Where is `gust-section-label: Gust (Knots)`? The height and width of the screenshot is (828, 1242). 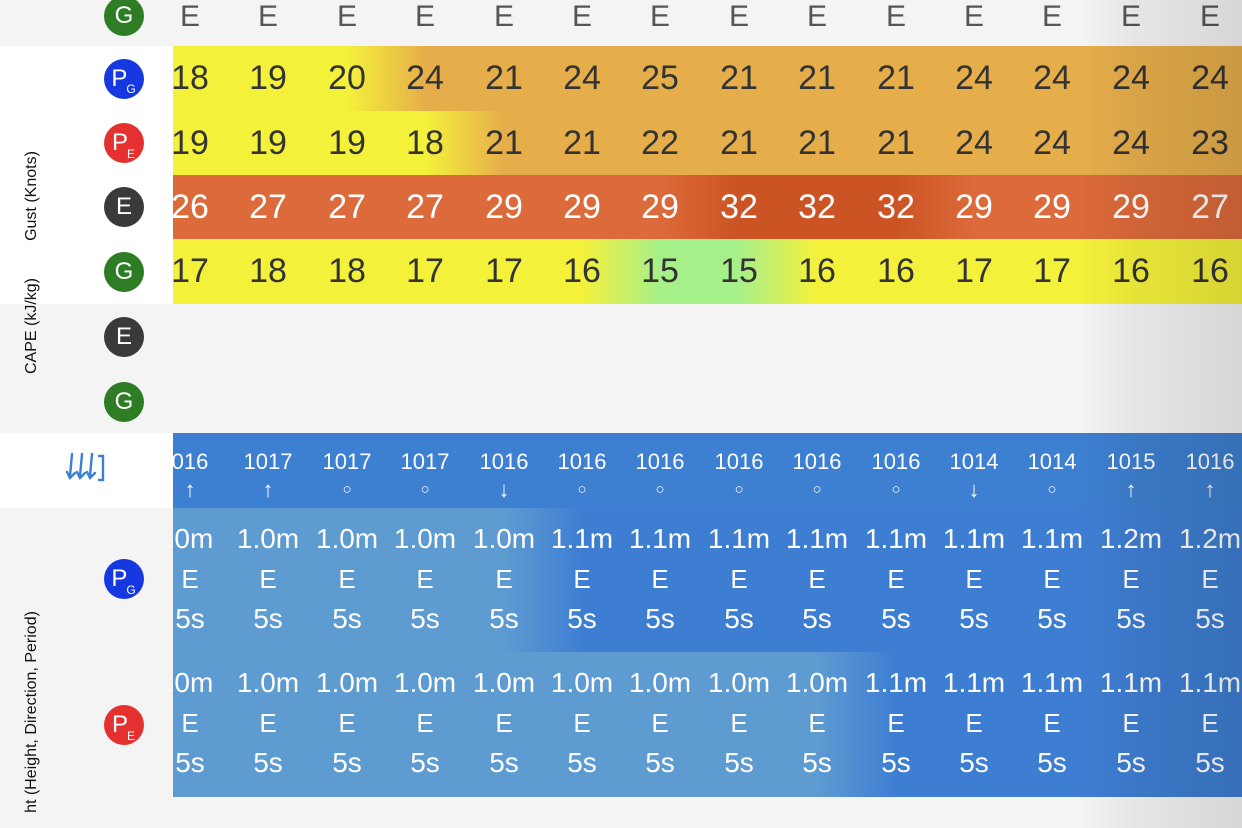
gust-section-label: Gust (Knots) is located at coordinates (31, 196).